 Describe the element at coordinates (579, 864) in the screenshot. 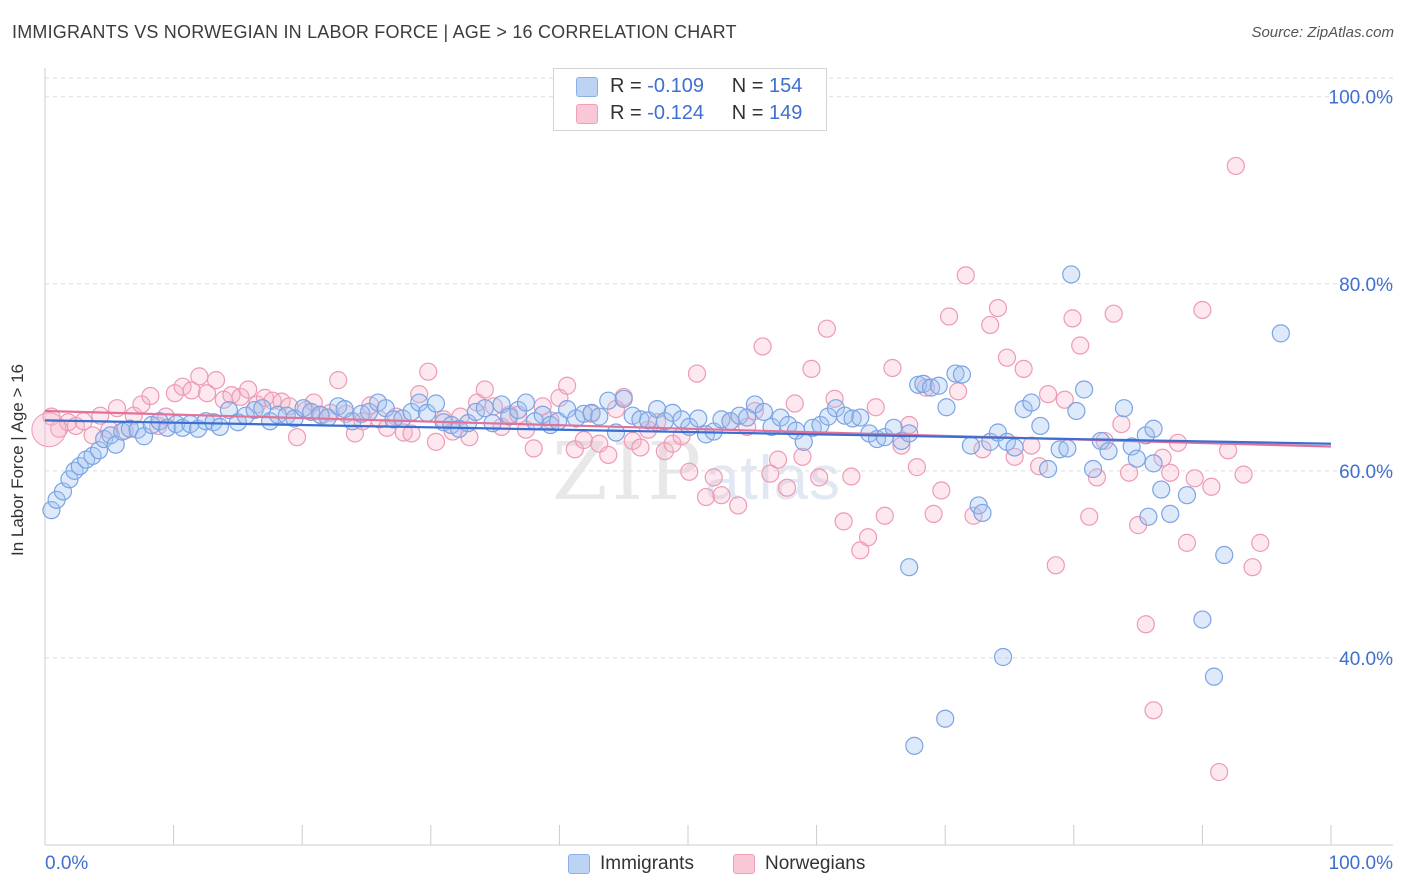

I see `legend-swatch-immigrants` at that location.